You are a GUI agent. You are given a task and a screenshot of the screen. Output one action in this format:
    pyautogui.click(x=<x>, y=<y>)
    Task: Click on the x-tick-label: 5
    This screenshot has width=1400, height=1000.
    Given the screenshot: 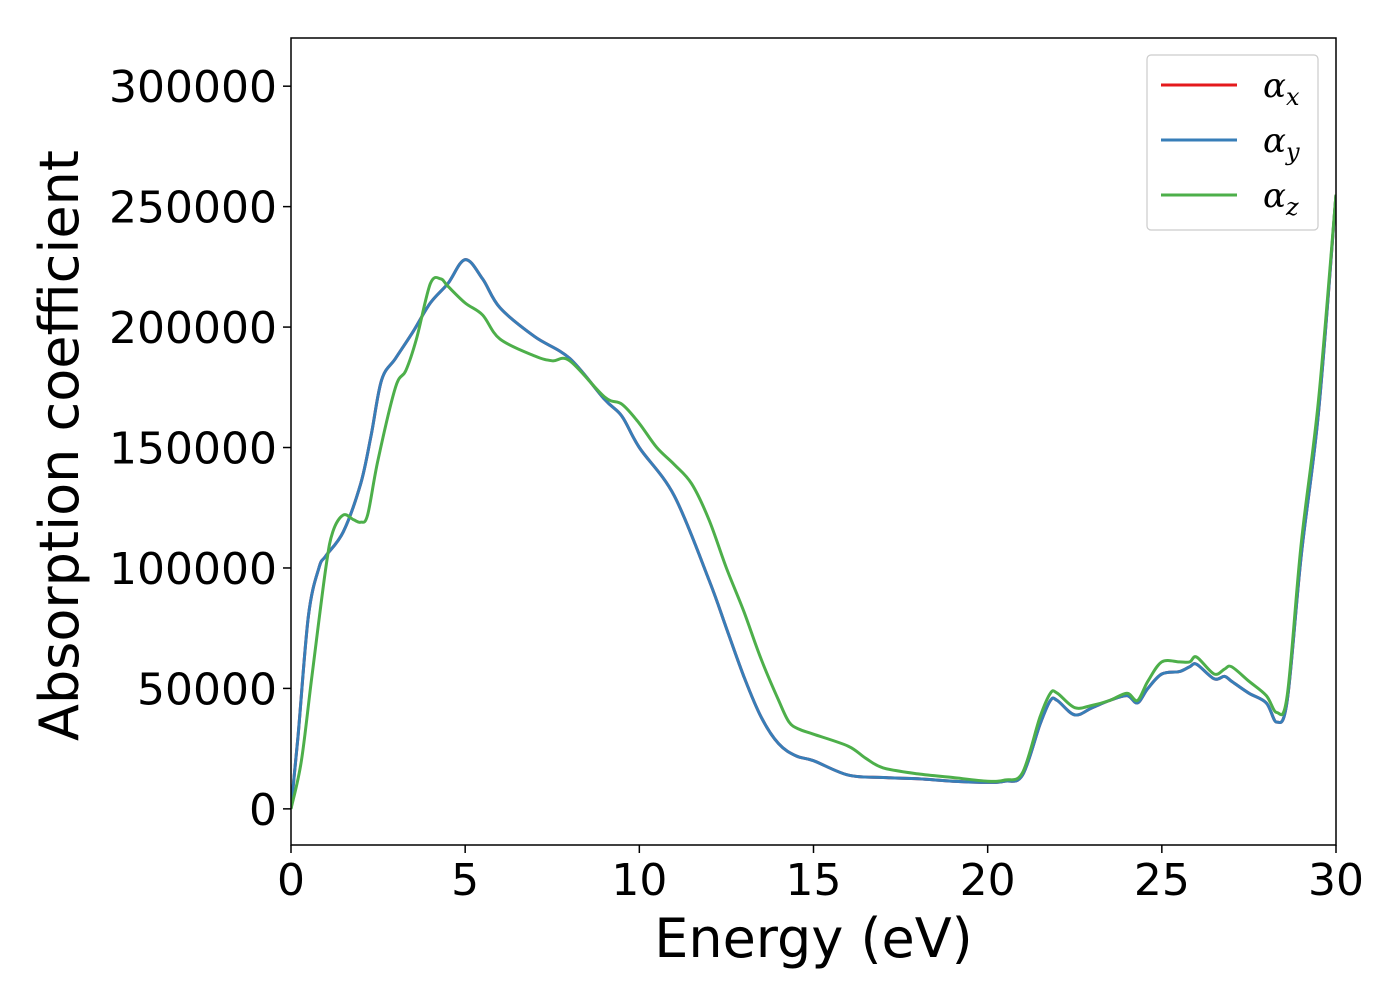 What is the action you would take?
    pyautogui.click(x=465, y=880)
    